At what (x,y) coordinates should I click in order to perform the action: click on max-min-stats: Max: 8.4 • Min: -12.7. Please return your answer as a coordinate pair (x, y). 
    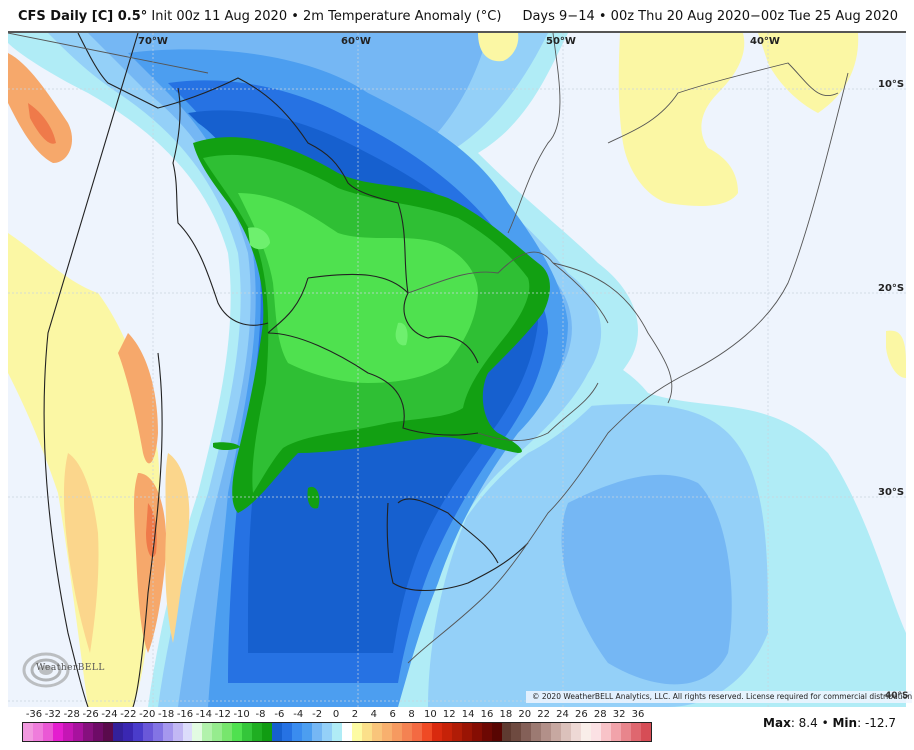
    Looking at the image, I should click on (829, 723).